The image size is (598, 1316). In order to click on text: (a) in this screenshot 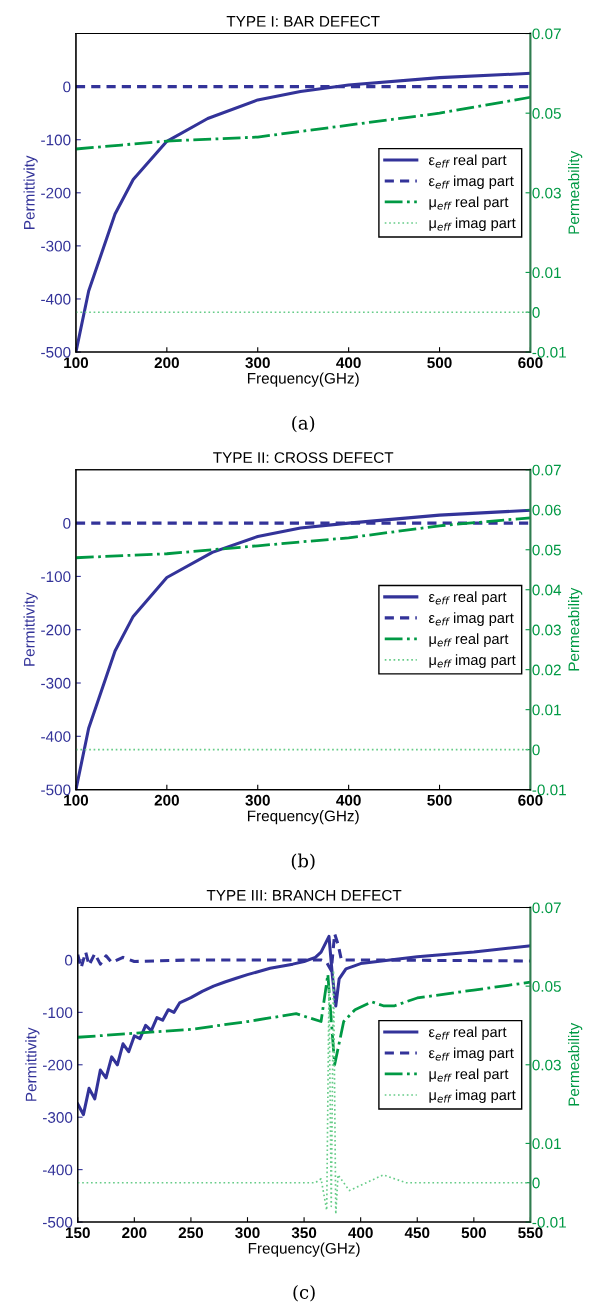, I will do `click(303, 424)`.